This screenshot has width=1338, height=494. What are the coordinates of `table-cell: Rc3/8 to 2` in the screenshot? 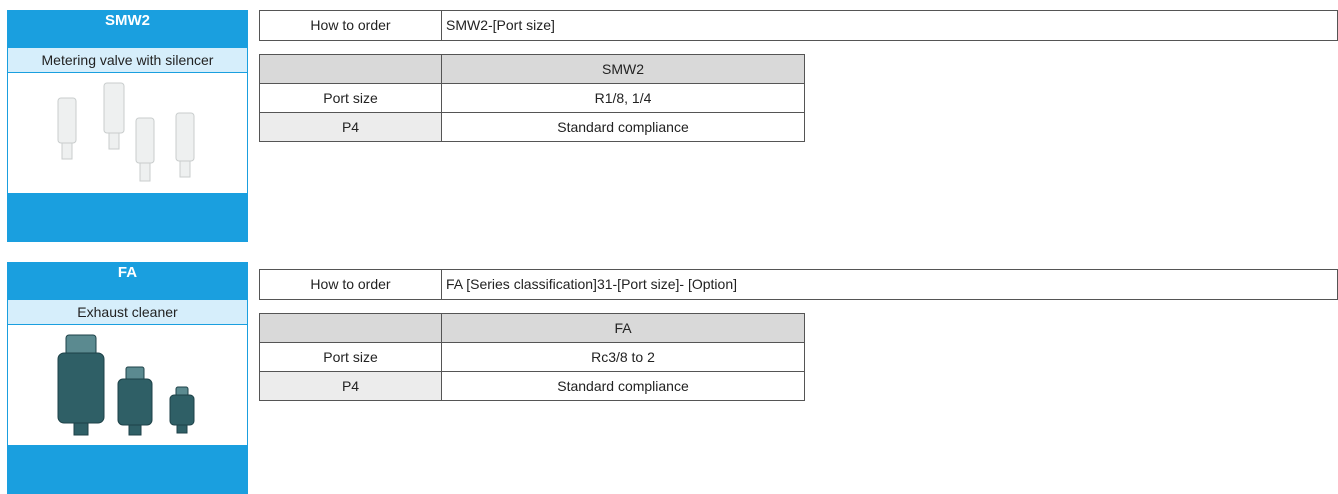 It's located at (623, 357).